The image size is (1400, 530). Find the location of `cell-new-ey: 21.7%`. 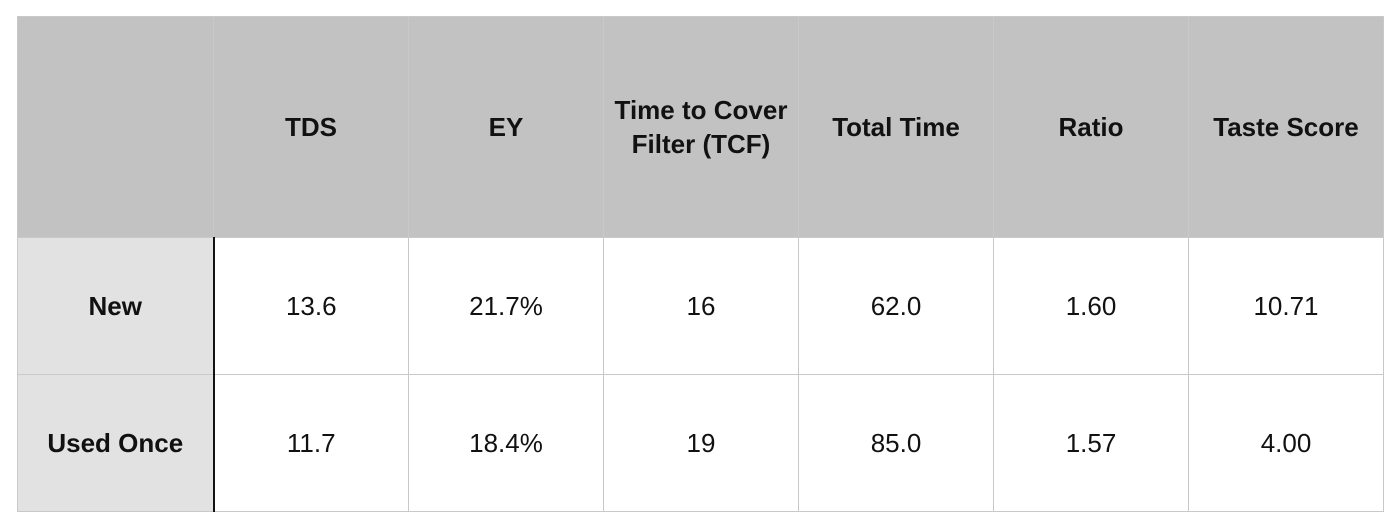

cell-new-ey: 21.7% is located at coordinates (506, 306).